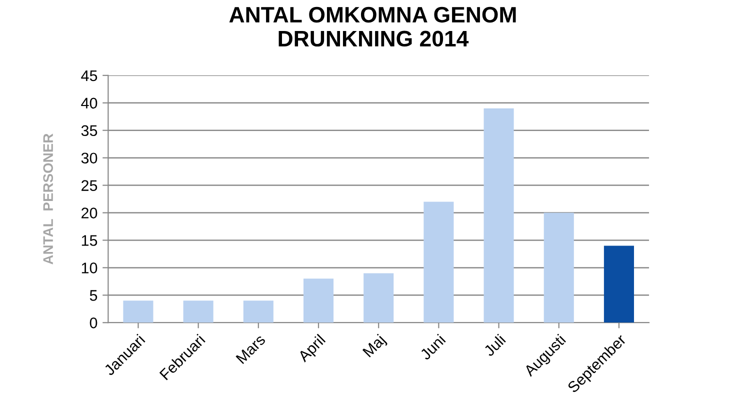 The image size is (746, 419). Describe the element at coordinates (89, 158) in the screenshot. I see `y-tick-label: 30` at that location.